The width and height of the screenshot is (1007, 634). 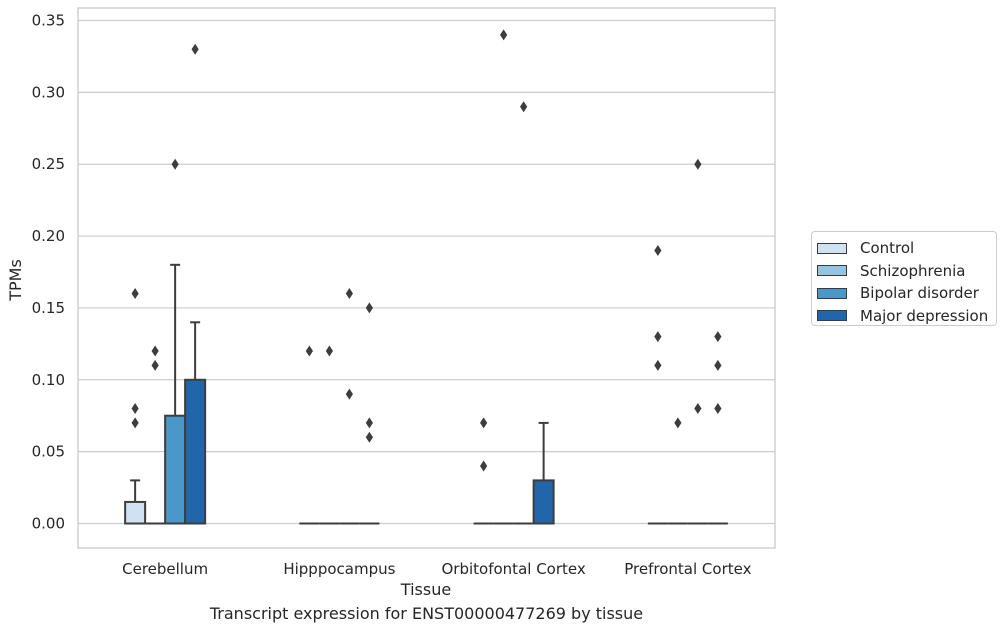 I want to click on x-tick-label: Orbitofontal Cortex, so click(x=514, y=569).